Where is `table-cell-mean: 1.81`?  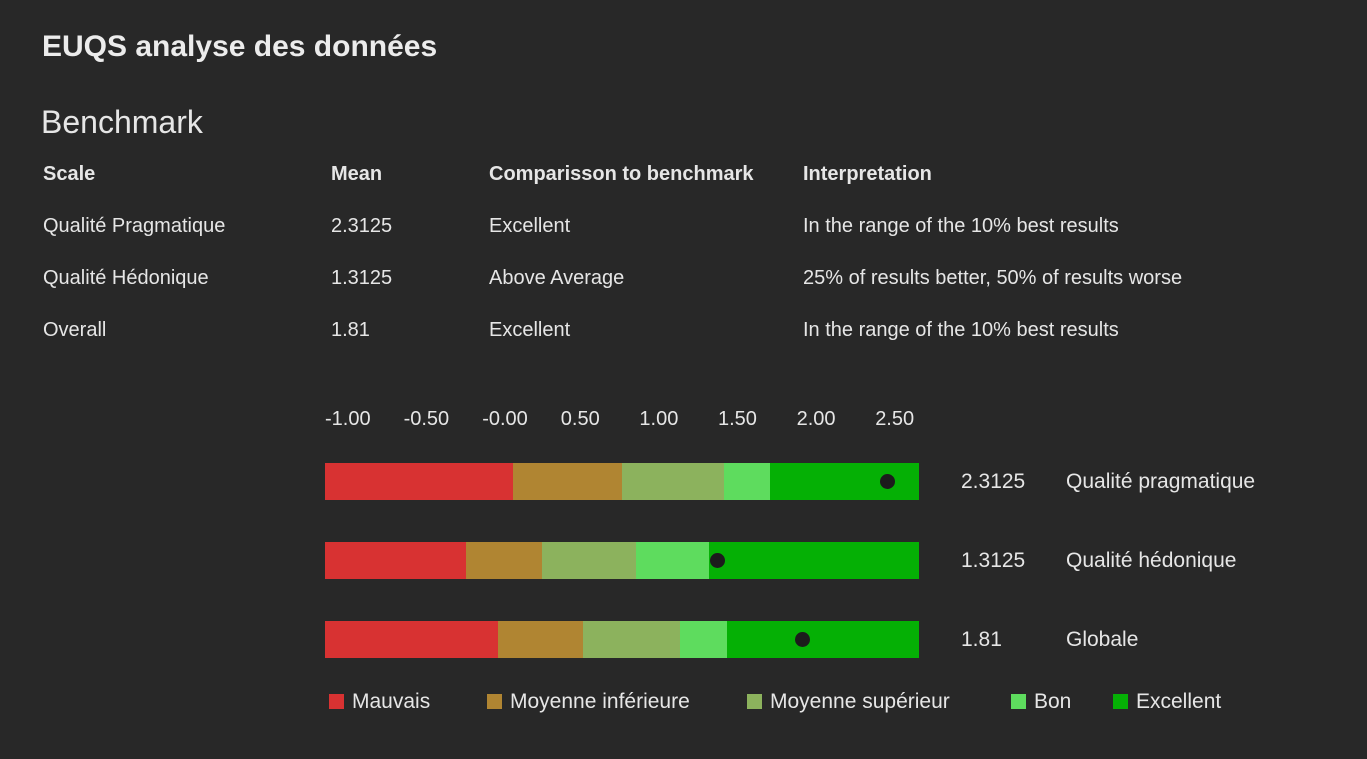
table-cell-mean: 1.81 is located at coordinates (350, 330).